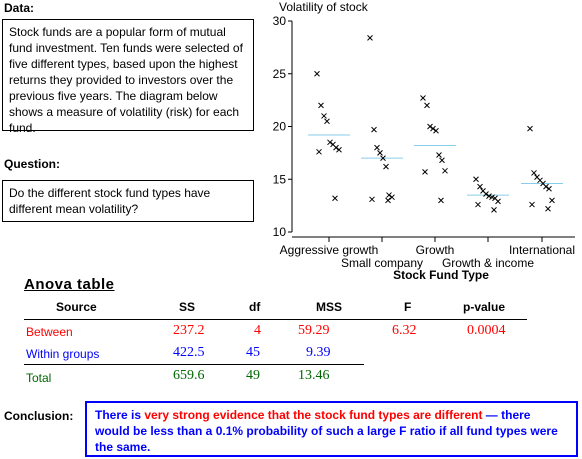 This screenshot has width=582, height=459. I want to click on x-tick-label-international: International, so click(542, 250).